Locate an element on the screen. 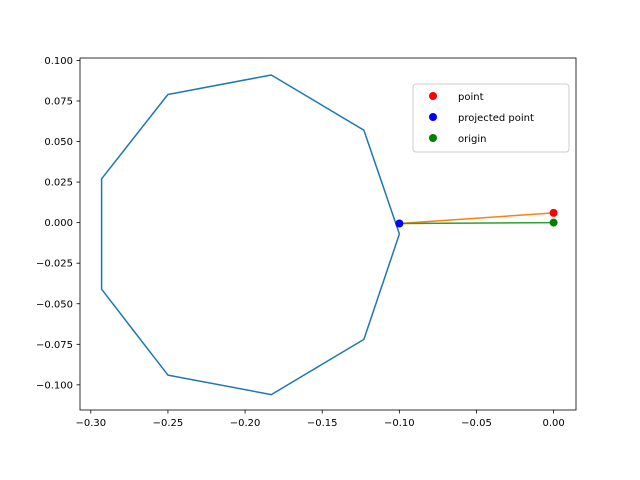 The height and width of the screenshot is (480, 640). legend-label-point: point is located at coordinates (471, 97).